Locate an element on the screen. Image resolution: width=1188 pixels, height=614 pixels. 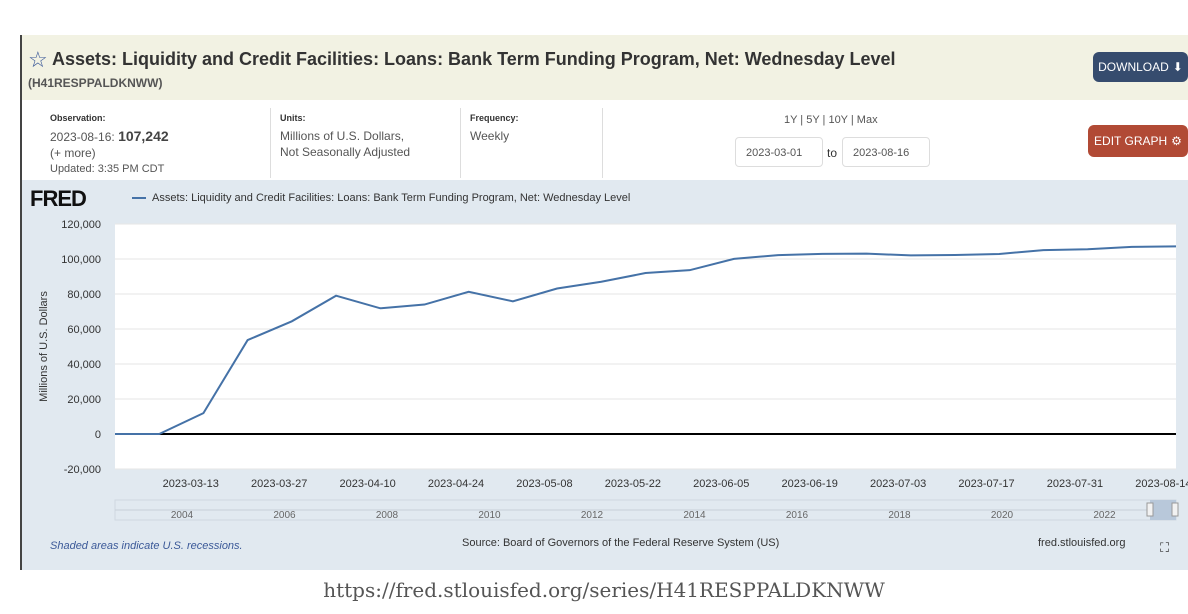
y-tick-label: 40,000 is located at coordinates (84, 365).